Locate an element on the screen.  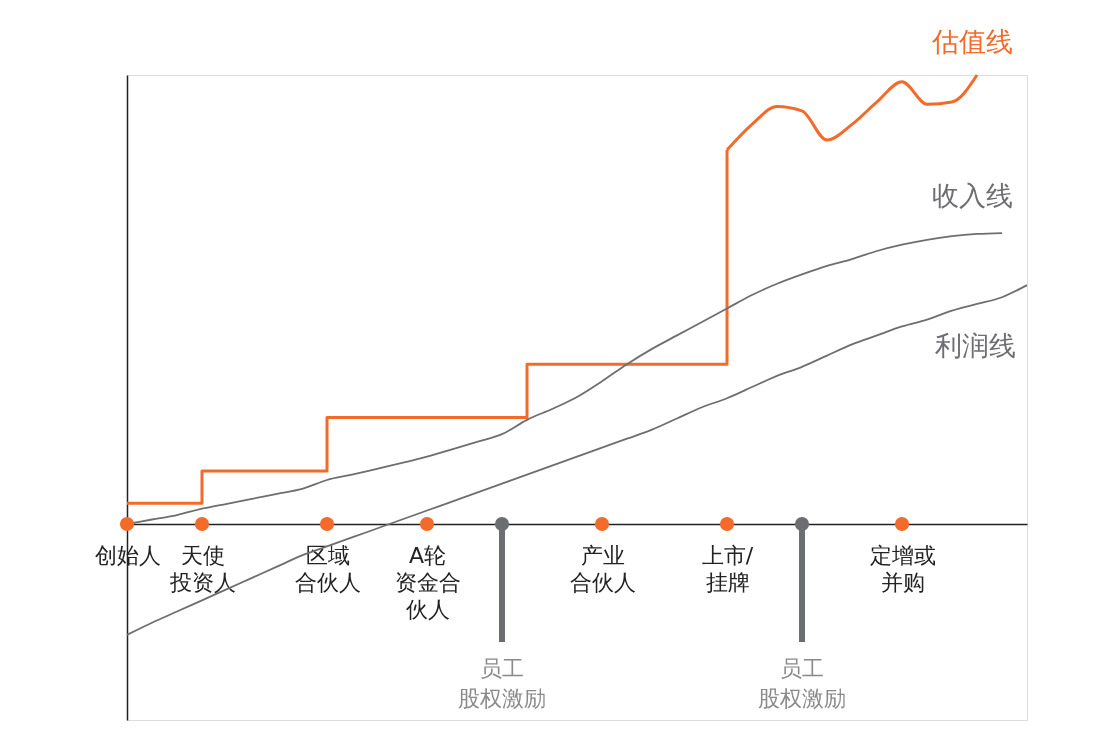
x-tick-label: 产业合伙人 is located at coordinates (602, 569).